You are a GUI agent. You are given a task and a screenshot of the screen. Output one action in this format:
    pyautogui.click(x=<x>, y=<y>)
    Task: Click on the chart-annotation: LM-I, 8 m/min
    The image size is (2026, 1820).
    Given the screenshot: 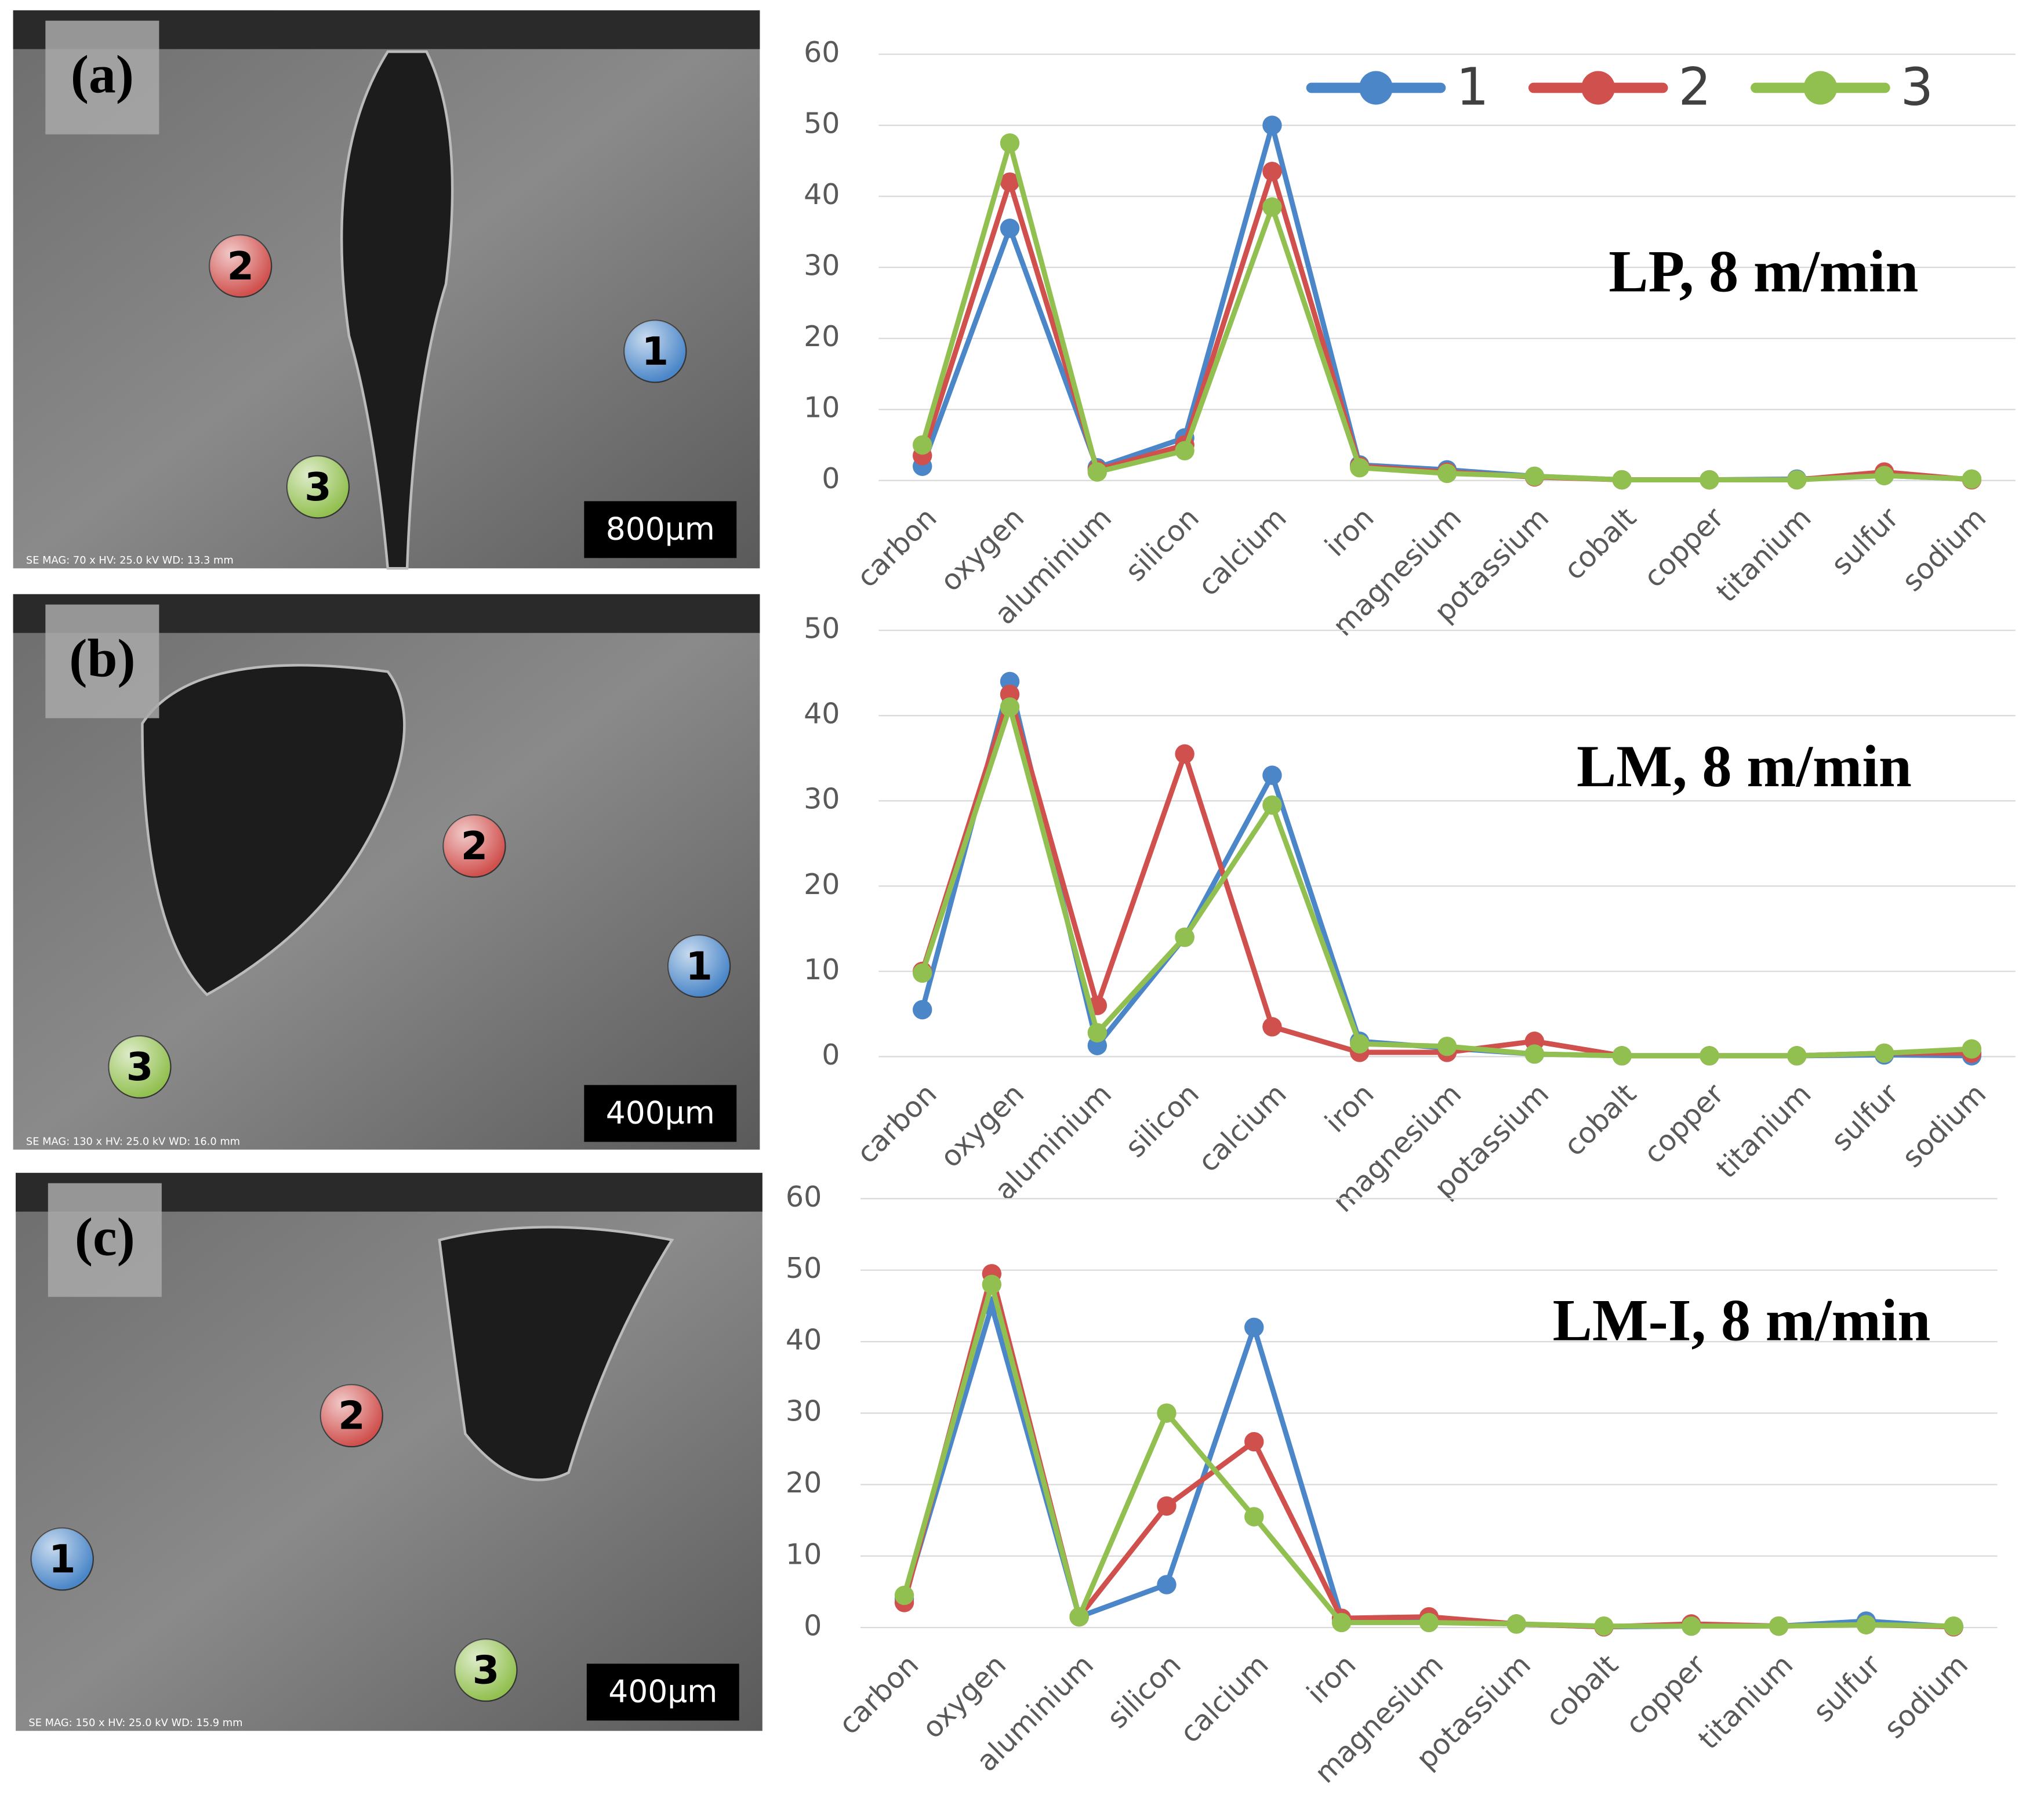 What is the action you would take?
    pyautogui.click(x=1742, y=1320)
    